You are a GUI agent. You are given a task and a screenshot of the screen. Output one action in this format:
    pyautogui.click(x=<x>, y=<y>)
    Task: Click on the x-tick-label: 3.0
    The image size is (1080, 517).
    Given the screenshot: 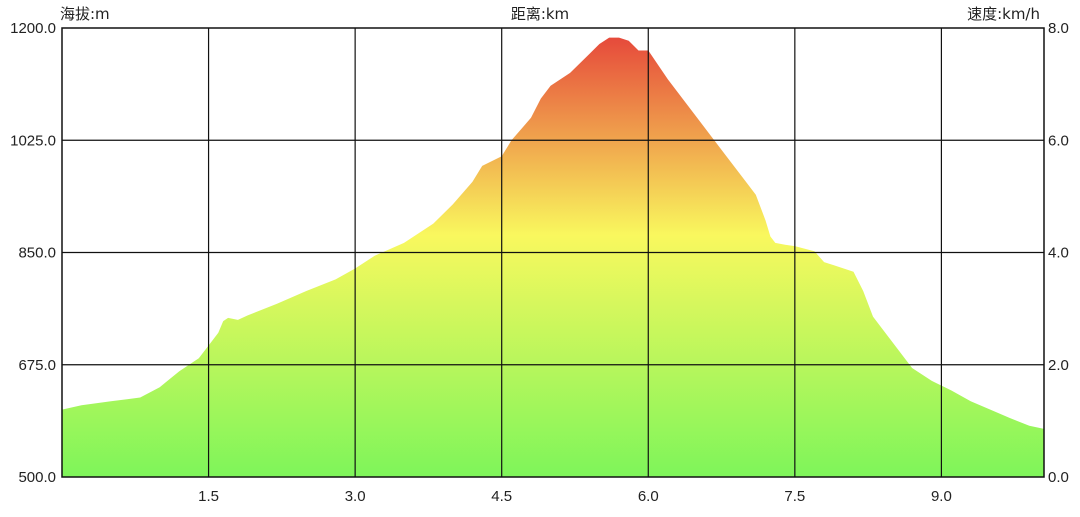 What is the action you would take?
    pyautogui.click(x=355, y=496)
    